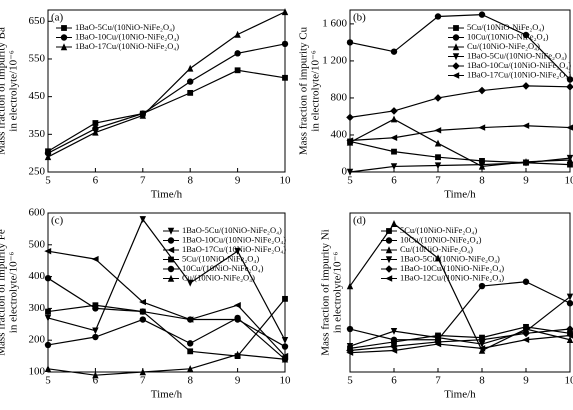 This screenshot has width=573, height=410. I want to click on y-tick-label: 550, so click(37, 59).